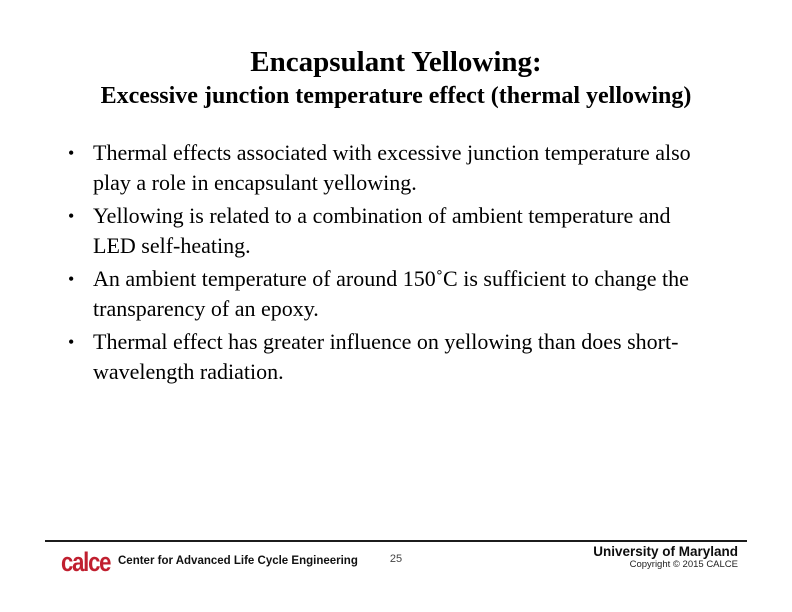 The height and width of the screenshot is (612, 792). Describe the element at coordinates (665, 551) in the screenshot. I see `footer-university: University of Maryland` at that location.